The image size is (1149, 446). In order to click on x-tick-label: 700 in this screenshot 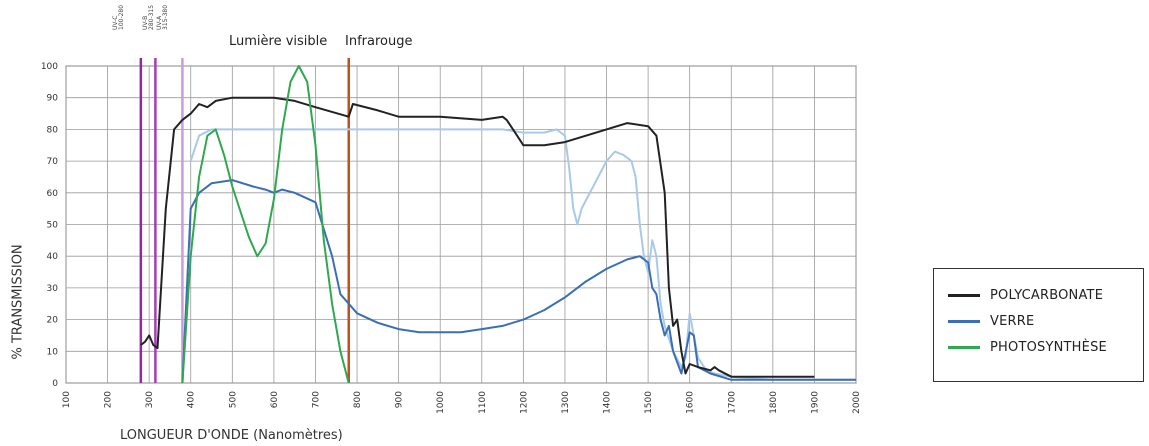, I will do `click(316, 399)`.